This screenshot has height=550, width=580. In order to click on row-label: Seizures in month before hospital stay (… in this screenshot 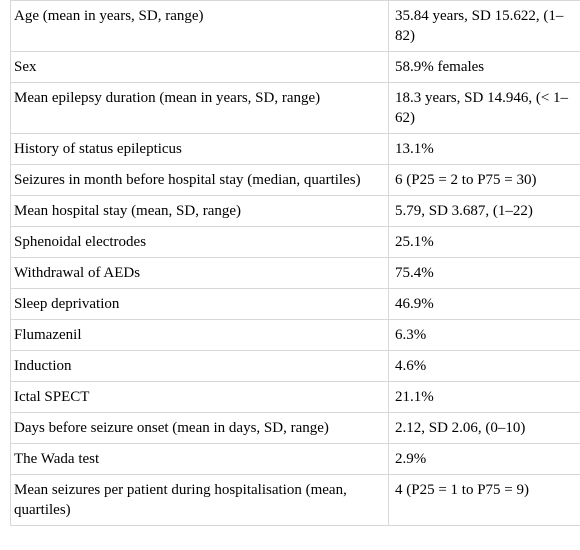, I will do `click(199, 180)`.